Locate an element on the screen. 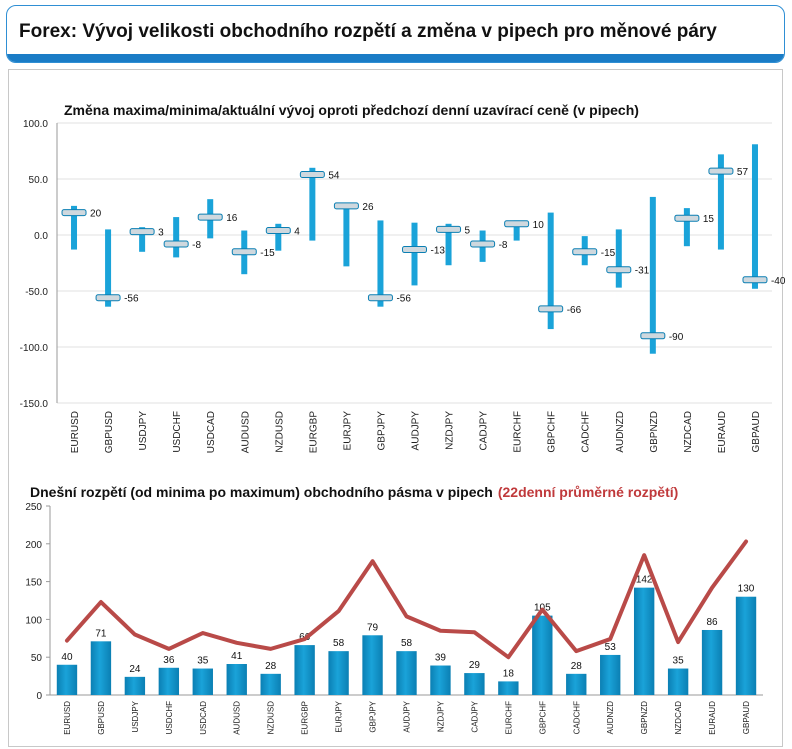 This screenshot has width=792, height=749. chart1-y-tick-label: -50.0 is located at coordinates (36, 292).